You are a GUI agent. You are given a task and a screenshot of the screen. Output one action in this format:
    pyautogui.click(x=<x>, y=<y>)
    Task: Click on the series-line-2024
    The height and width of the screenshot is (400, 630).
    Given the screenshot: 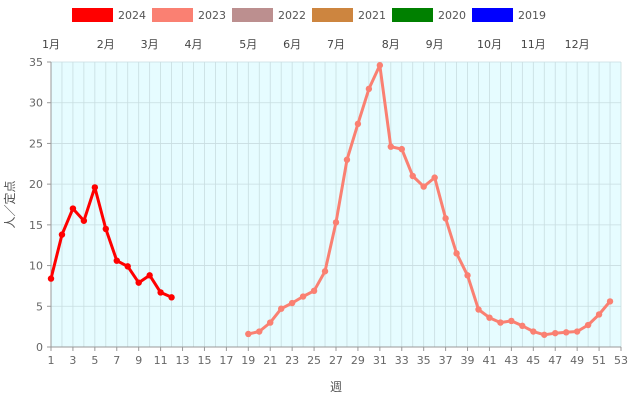 What is the action you would take?
    pyautogui.click(x=111, y=242)
    